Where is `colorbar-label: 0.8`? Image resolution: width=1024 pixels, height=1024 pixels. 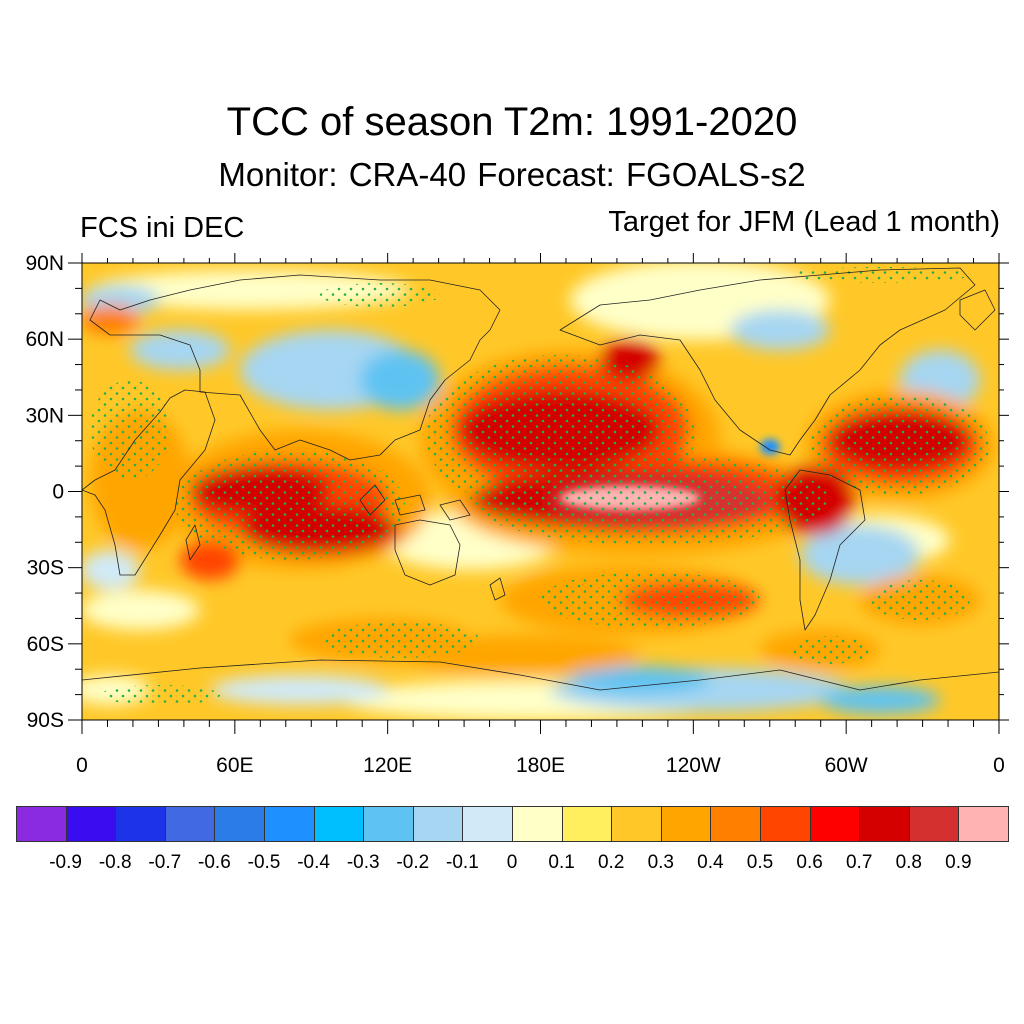
colorbar-label: 0.8 is located at coordinates (909, 862).